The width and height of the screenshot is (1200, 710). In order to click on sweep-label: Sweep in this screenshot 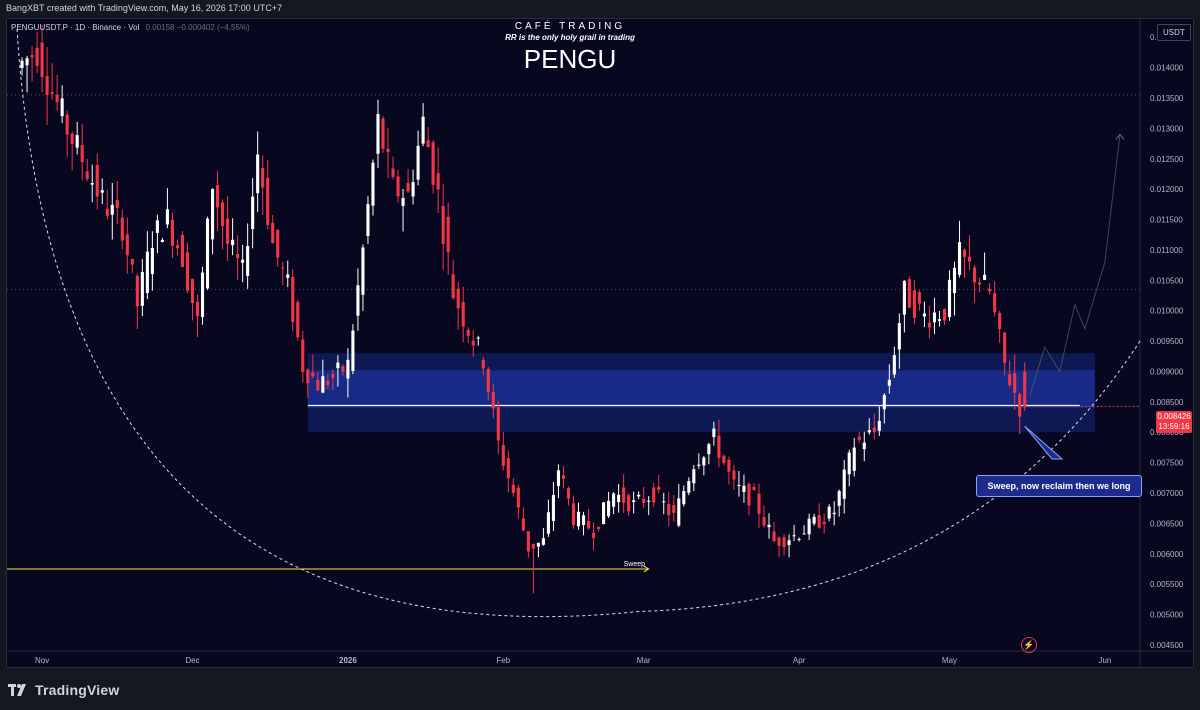, I will do `click(635, 564)`.